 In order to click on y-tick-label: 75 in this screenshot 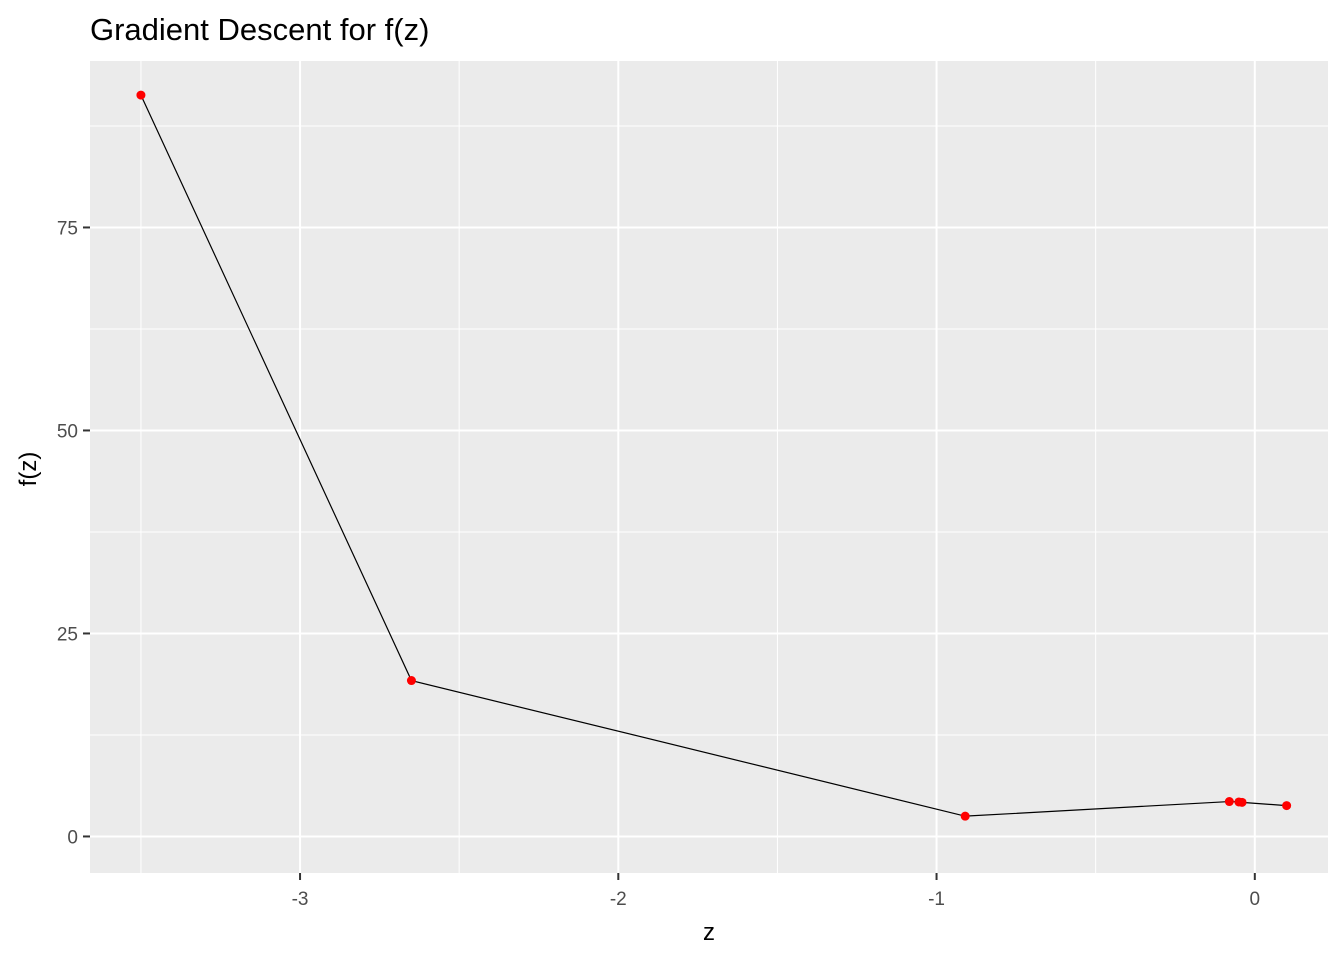, I will do `click(67, 228)`.